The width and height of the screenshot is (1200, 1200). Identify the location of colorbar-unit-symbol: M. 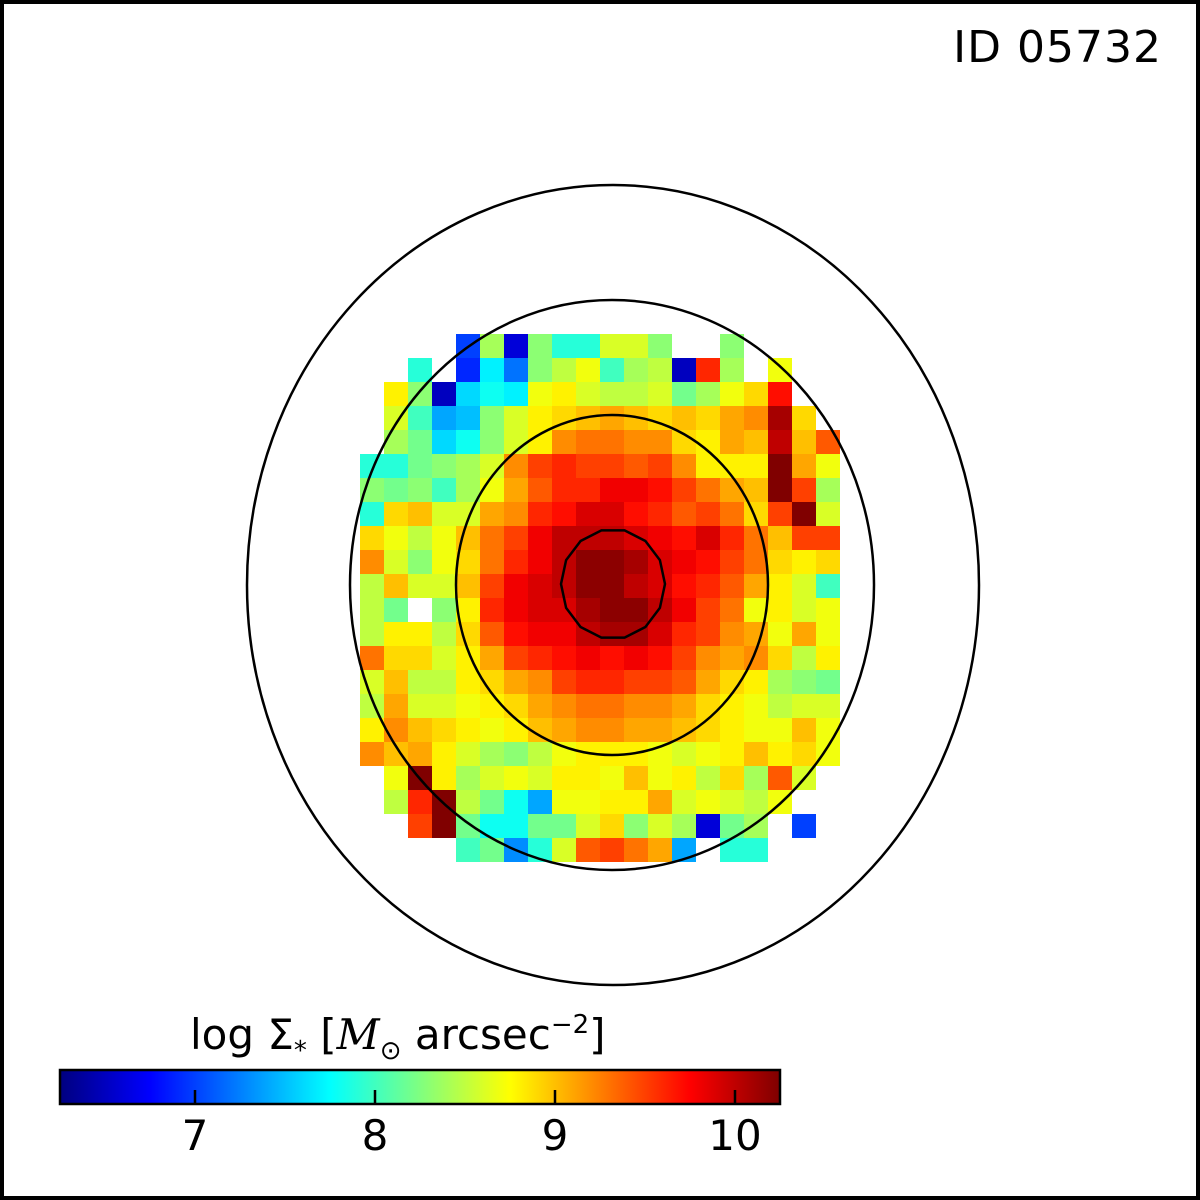
(358, 1034).